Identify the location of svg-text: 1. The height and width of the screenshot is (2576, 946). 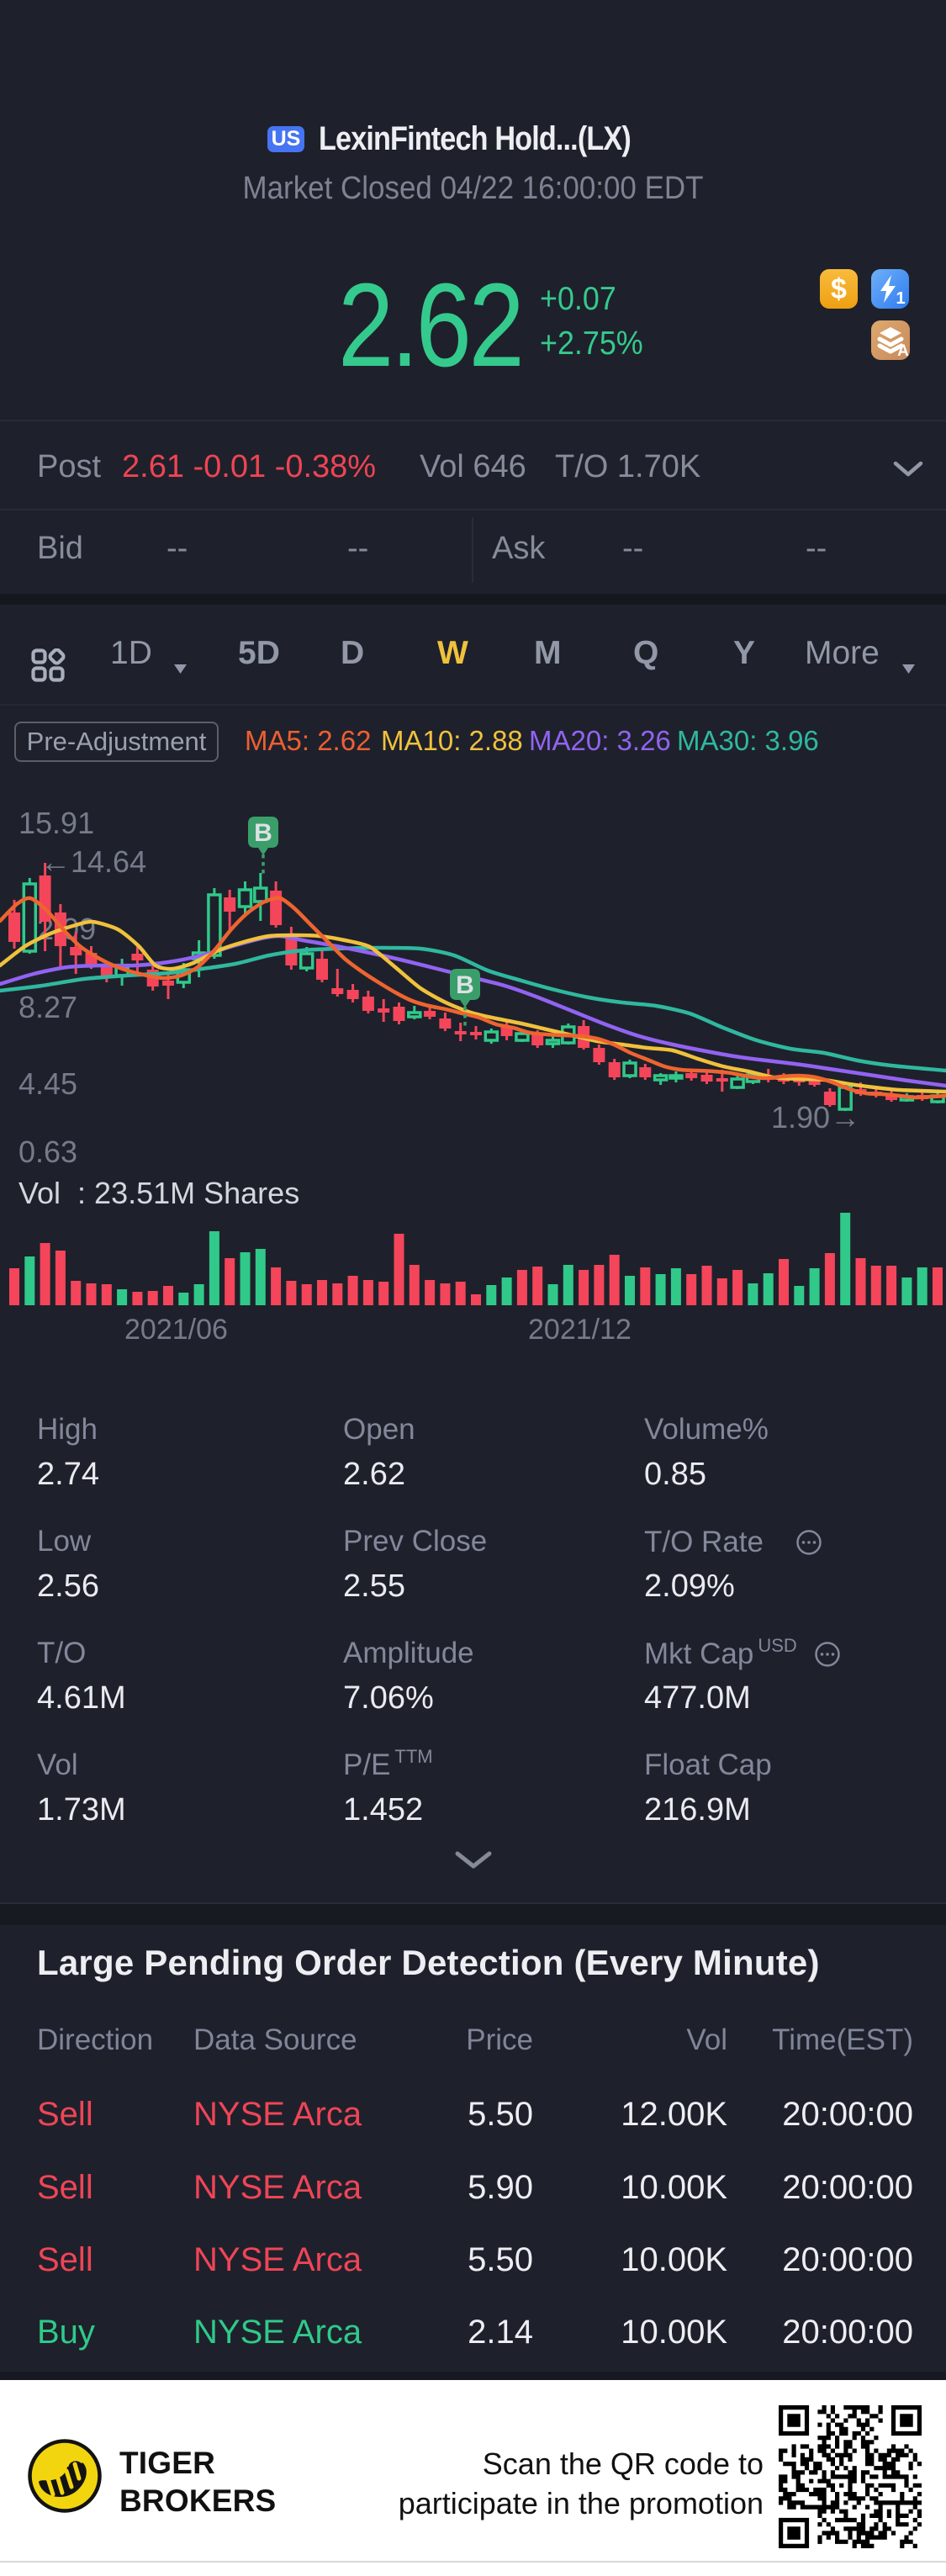
(900, 298).